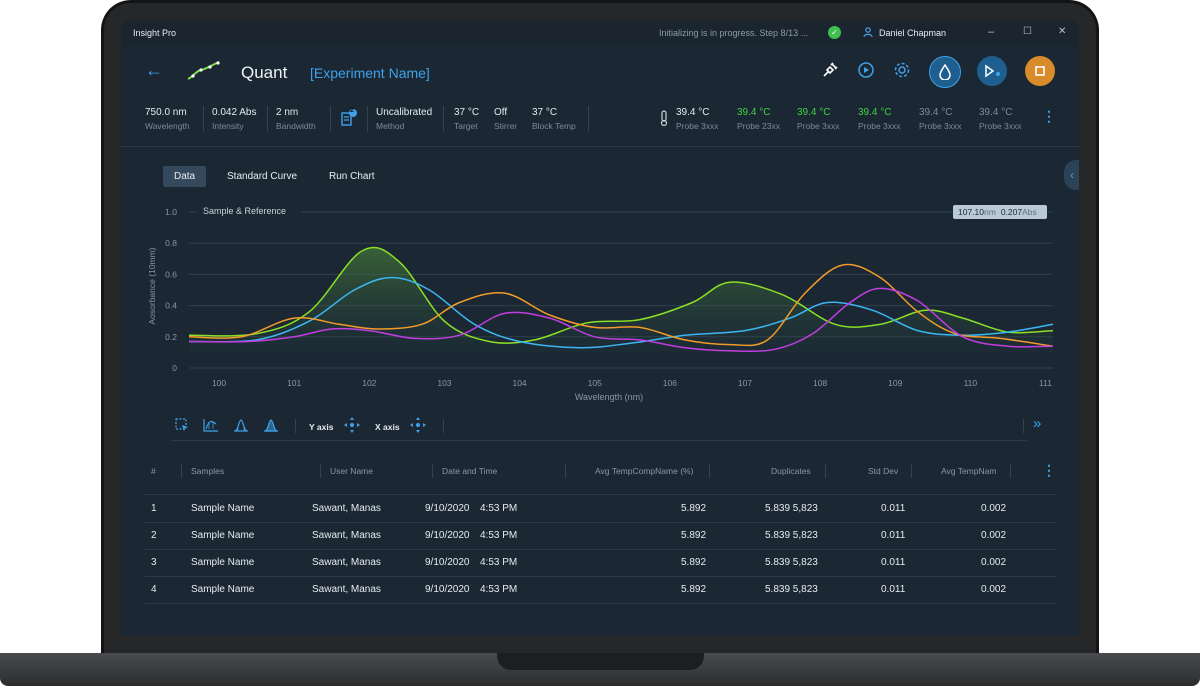  Describe the element at coordinates (992, 71) in the screenshot. I see `run-button` at that location.